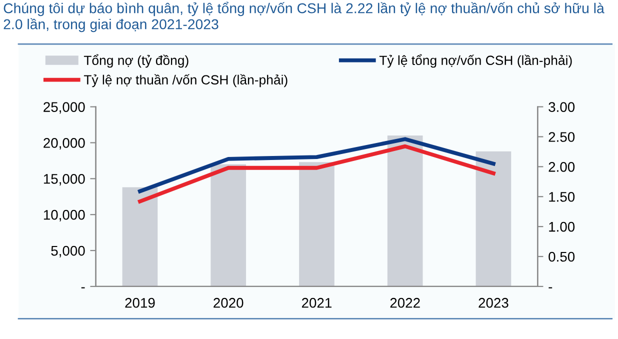 The height and width of the screenshot is (339, 618). Describe the element at coordinates (136, 61) in the screenshot. I see `legend-label: Tổng nợ (tỷ đồng)` at that location.